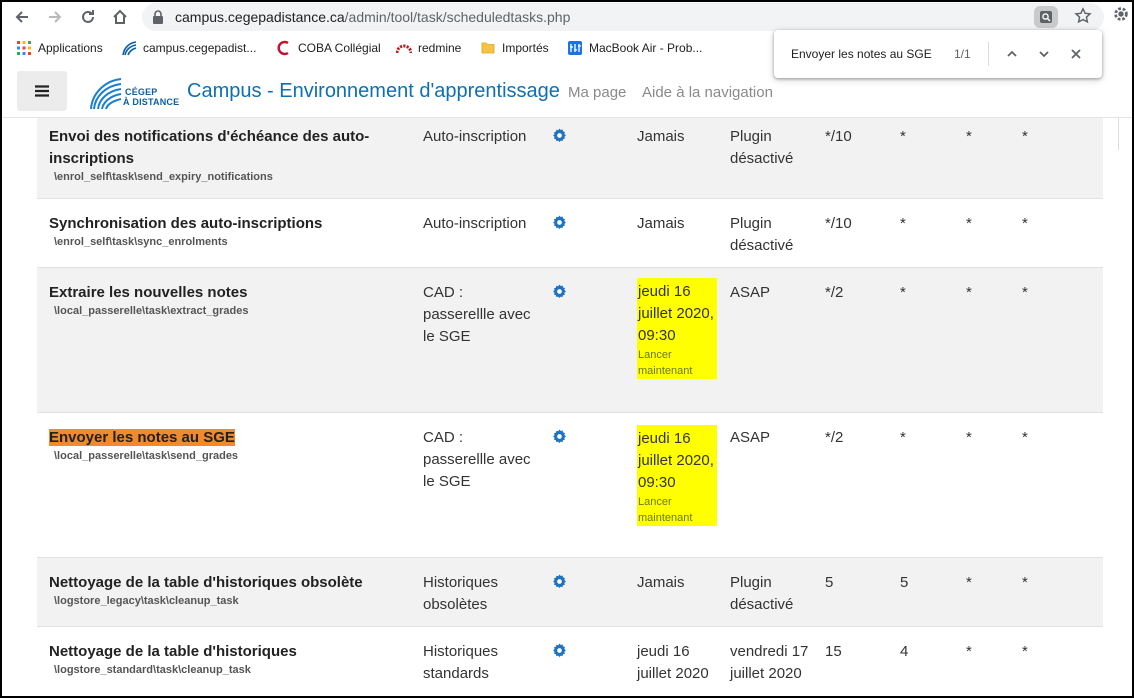 Image resolution: width=1134 pixels, height=698 pixels. What do you see at coordinates (24, 48) in the screenshot?
I see `apps-grid-icon` at bounding box center [24, 48].